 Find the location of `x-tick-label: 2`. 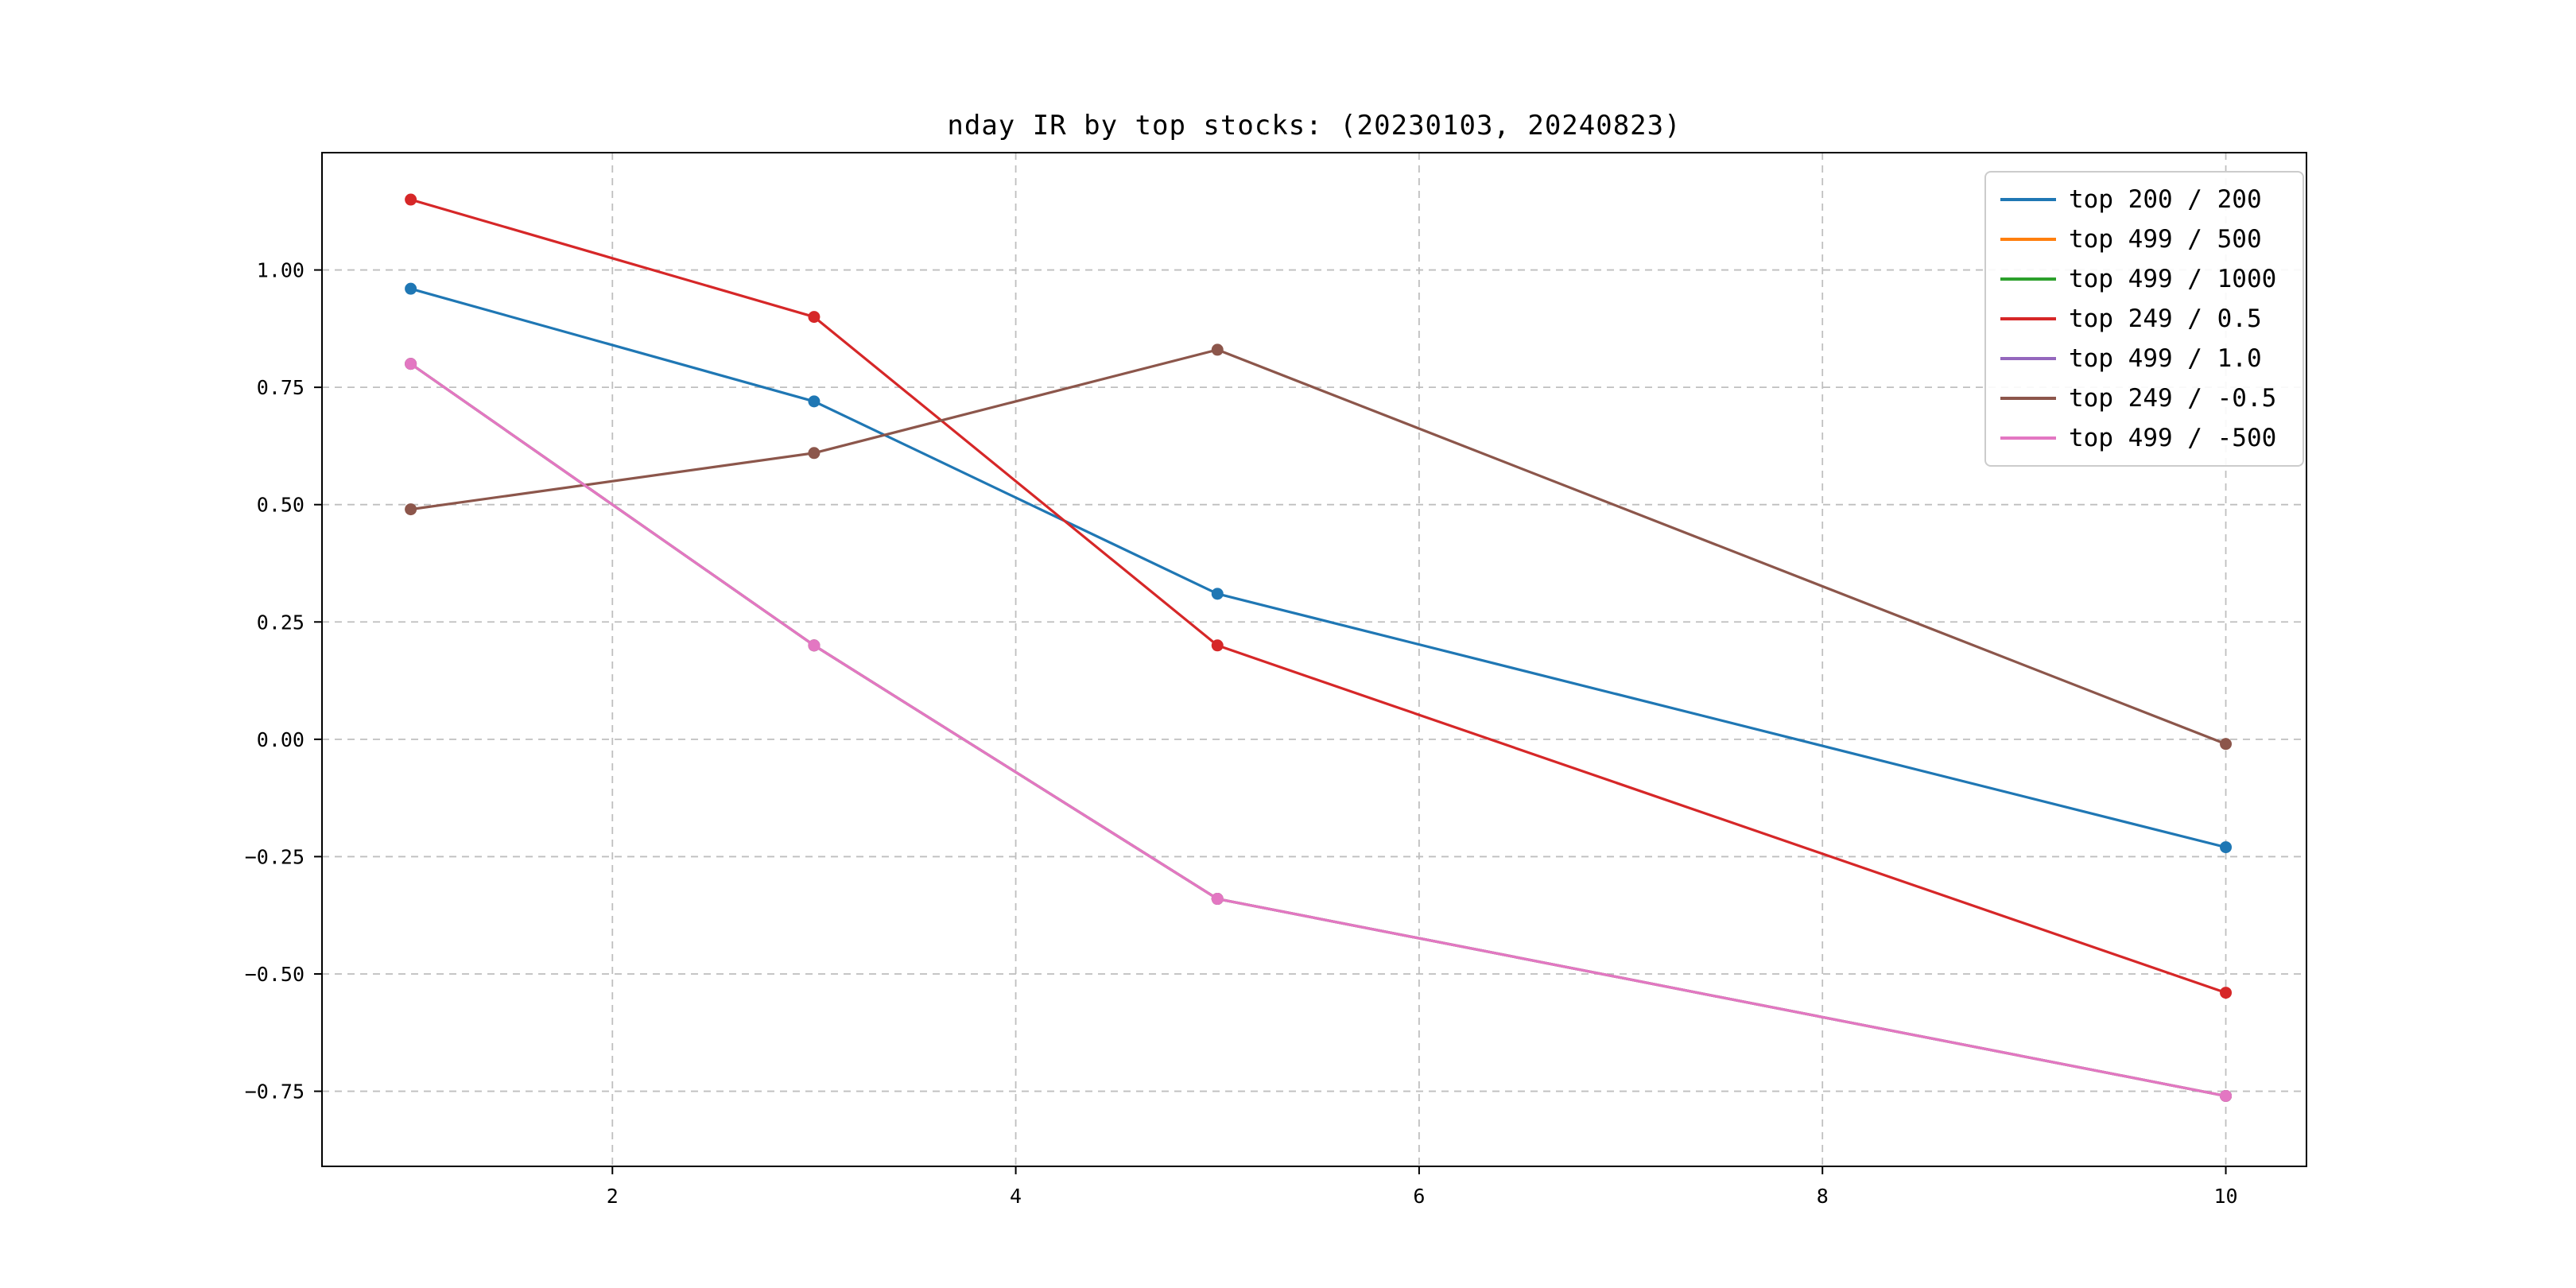

x-tick-label: 2 is located at coordinates (613, 1197).